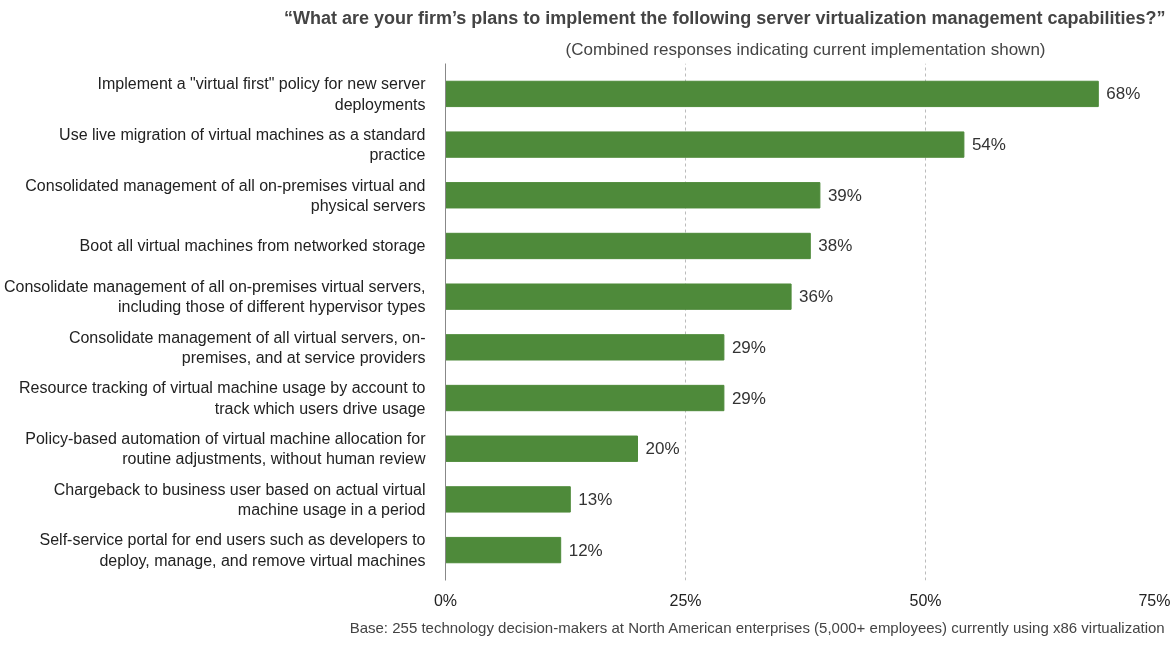  Describe the element at coordinates (232, 550) in the screenshot. I see `y-tick-label: Self-service portal for end users such as developers to deploy, manage, and remove virtual machines` at that location.